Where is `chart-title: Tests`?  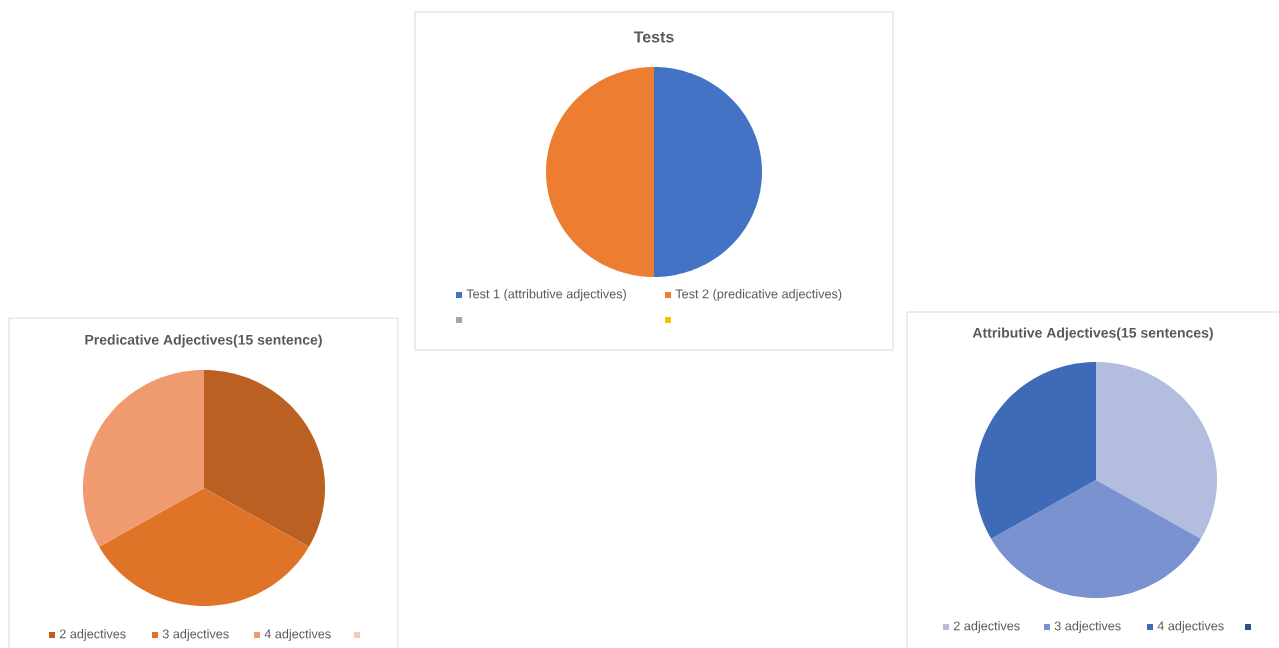
chart-title: Tests is located at coordinates (653, 37).